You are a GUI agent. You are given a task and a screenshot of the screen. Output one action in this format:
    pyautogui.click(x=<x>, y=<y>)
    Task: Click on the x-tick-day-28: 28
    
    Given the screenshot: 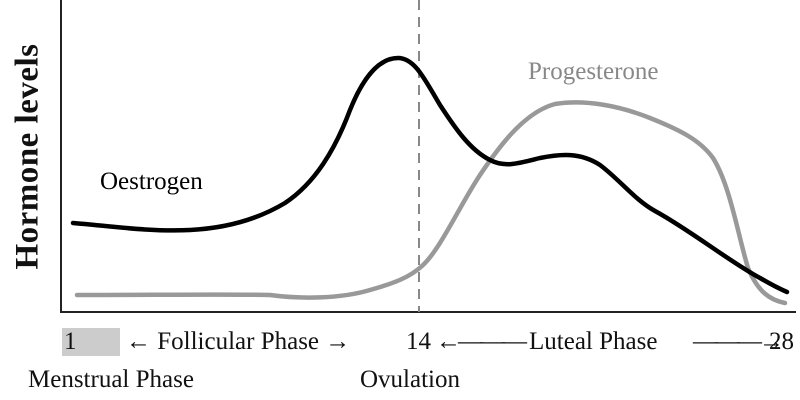 What is the action you would take?
    pyautogui.click(x=781, y=341)
    